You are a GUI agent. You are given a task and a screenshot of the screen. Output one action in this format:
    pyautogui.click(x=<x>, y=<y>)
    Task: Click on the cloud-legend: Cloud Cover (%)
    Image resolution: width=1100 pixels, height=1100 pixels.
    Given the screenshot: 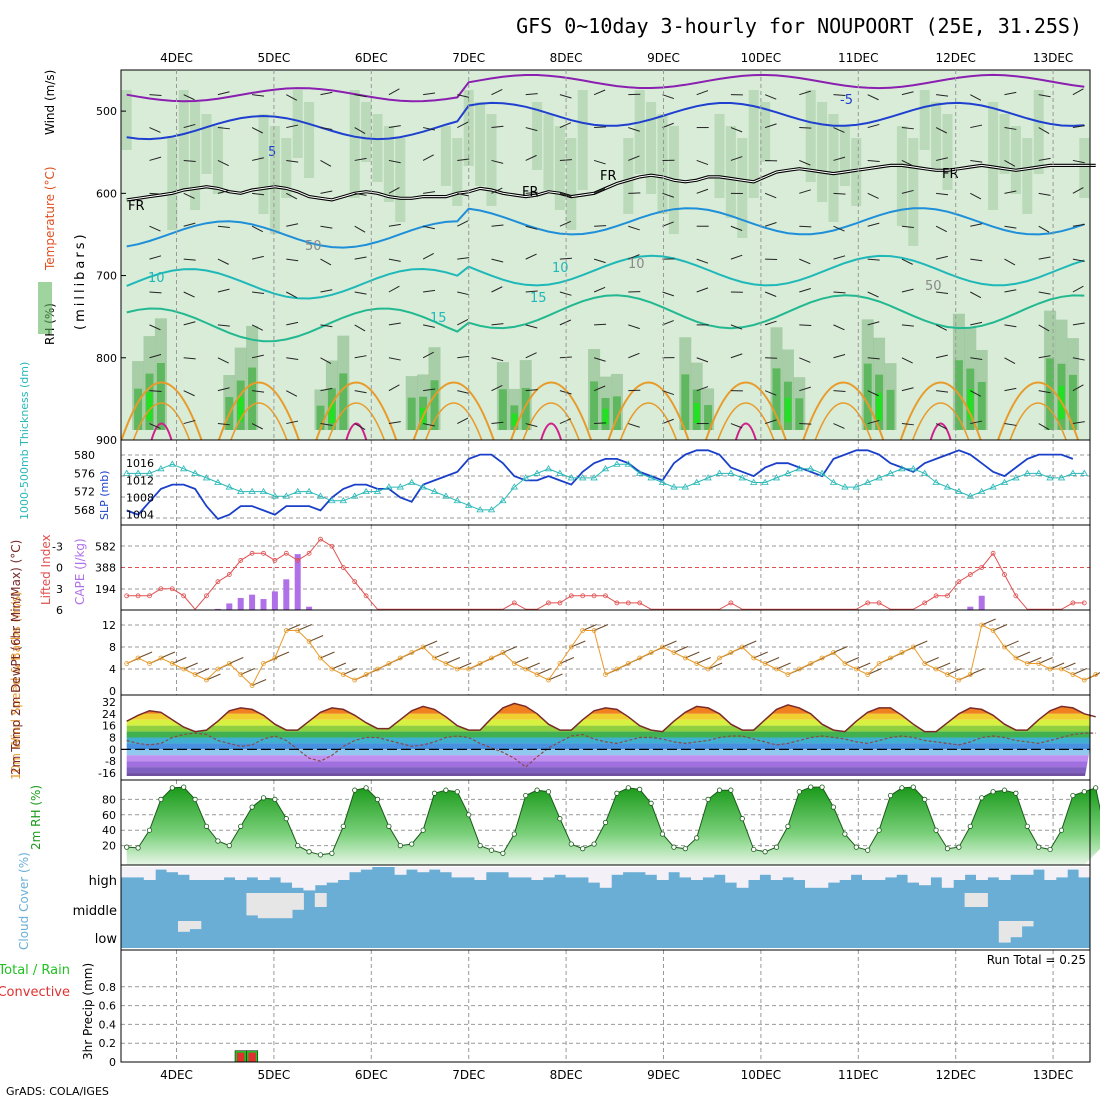 What is the action you would take?
    pyautogui.click(x=24, y=901)
    